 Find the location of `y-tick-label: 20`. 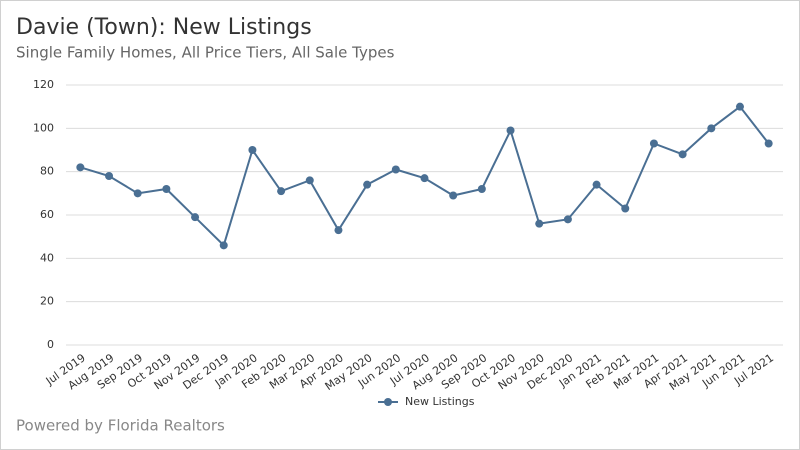

y-tick-label: 20 is located at coordinates (47, 301).